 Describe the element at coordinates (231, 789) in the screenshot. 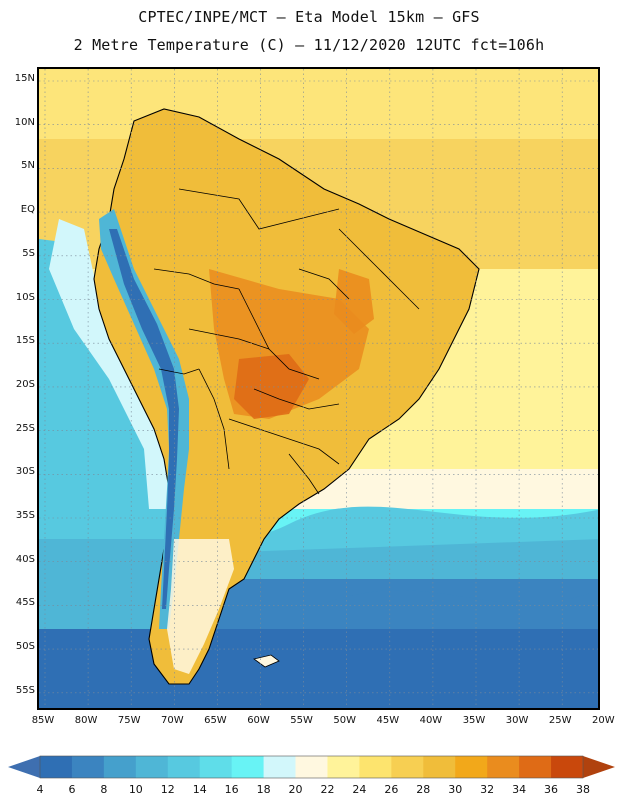

I see `colorbar-tick-label: 16` at that location.